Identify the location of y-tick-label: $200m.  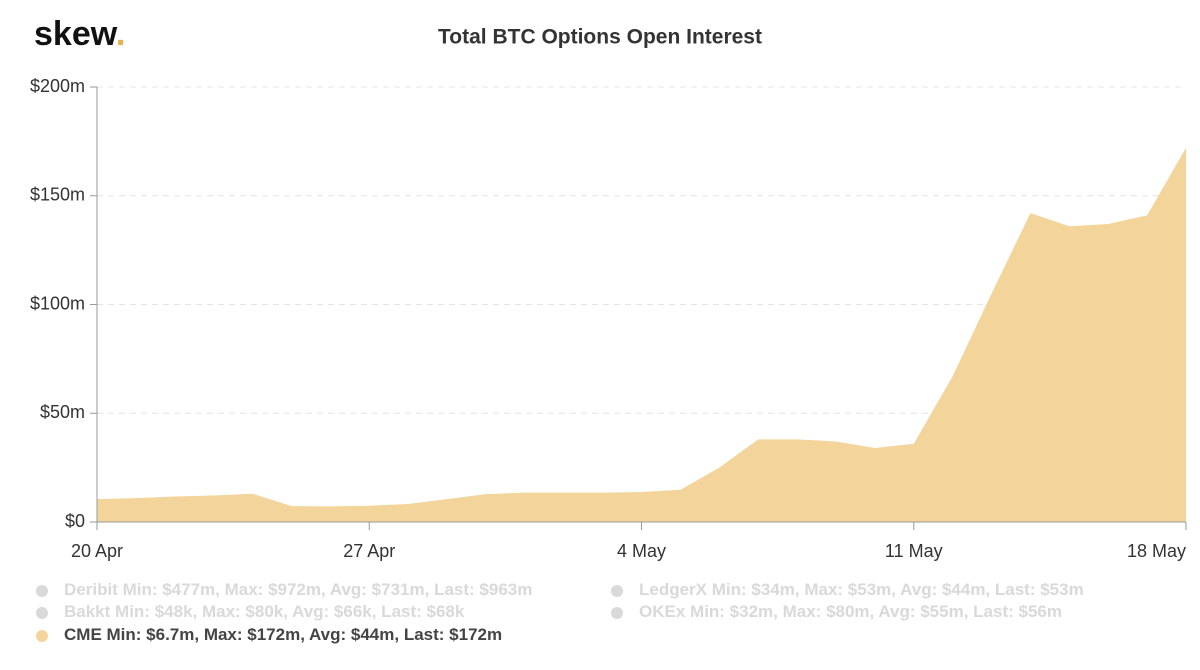
(57, 86).